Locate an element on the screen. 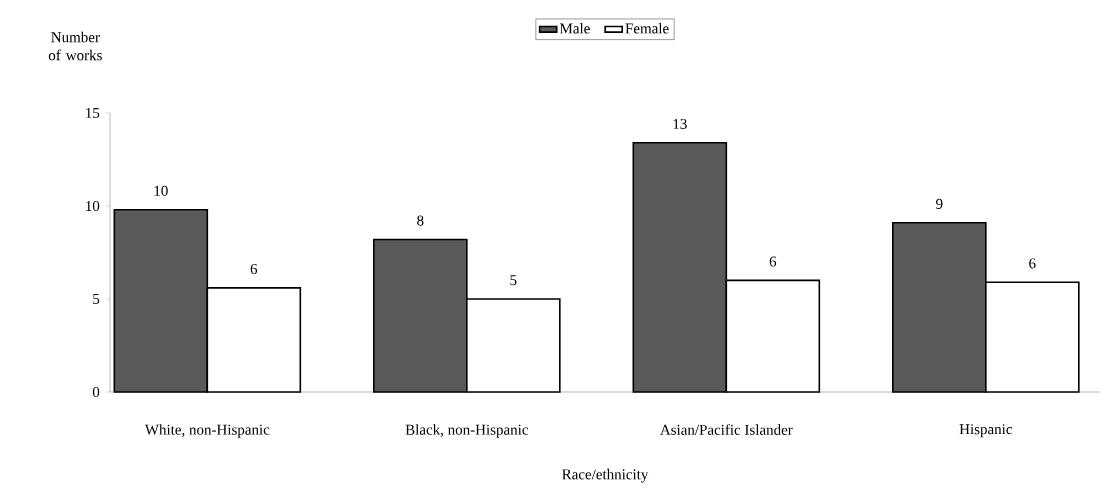 Image resolution: width=1105 pixels, height=489 pixels. y-tick-label: 0 is located at coordinates (96, 392).